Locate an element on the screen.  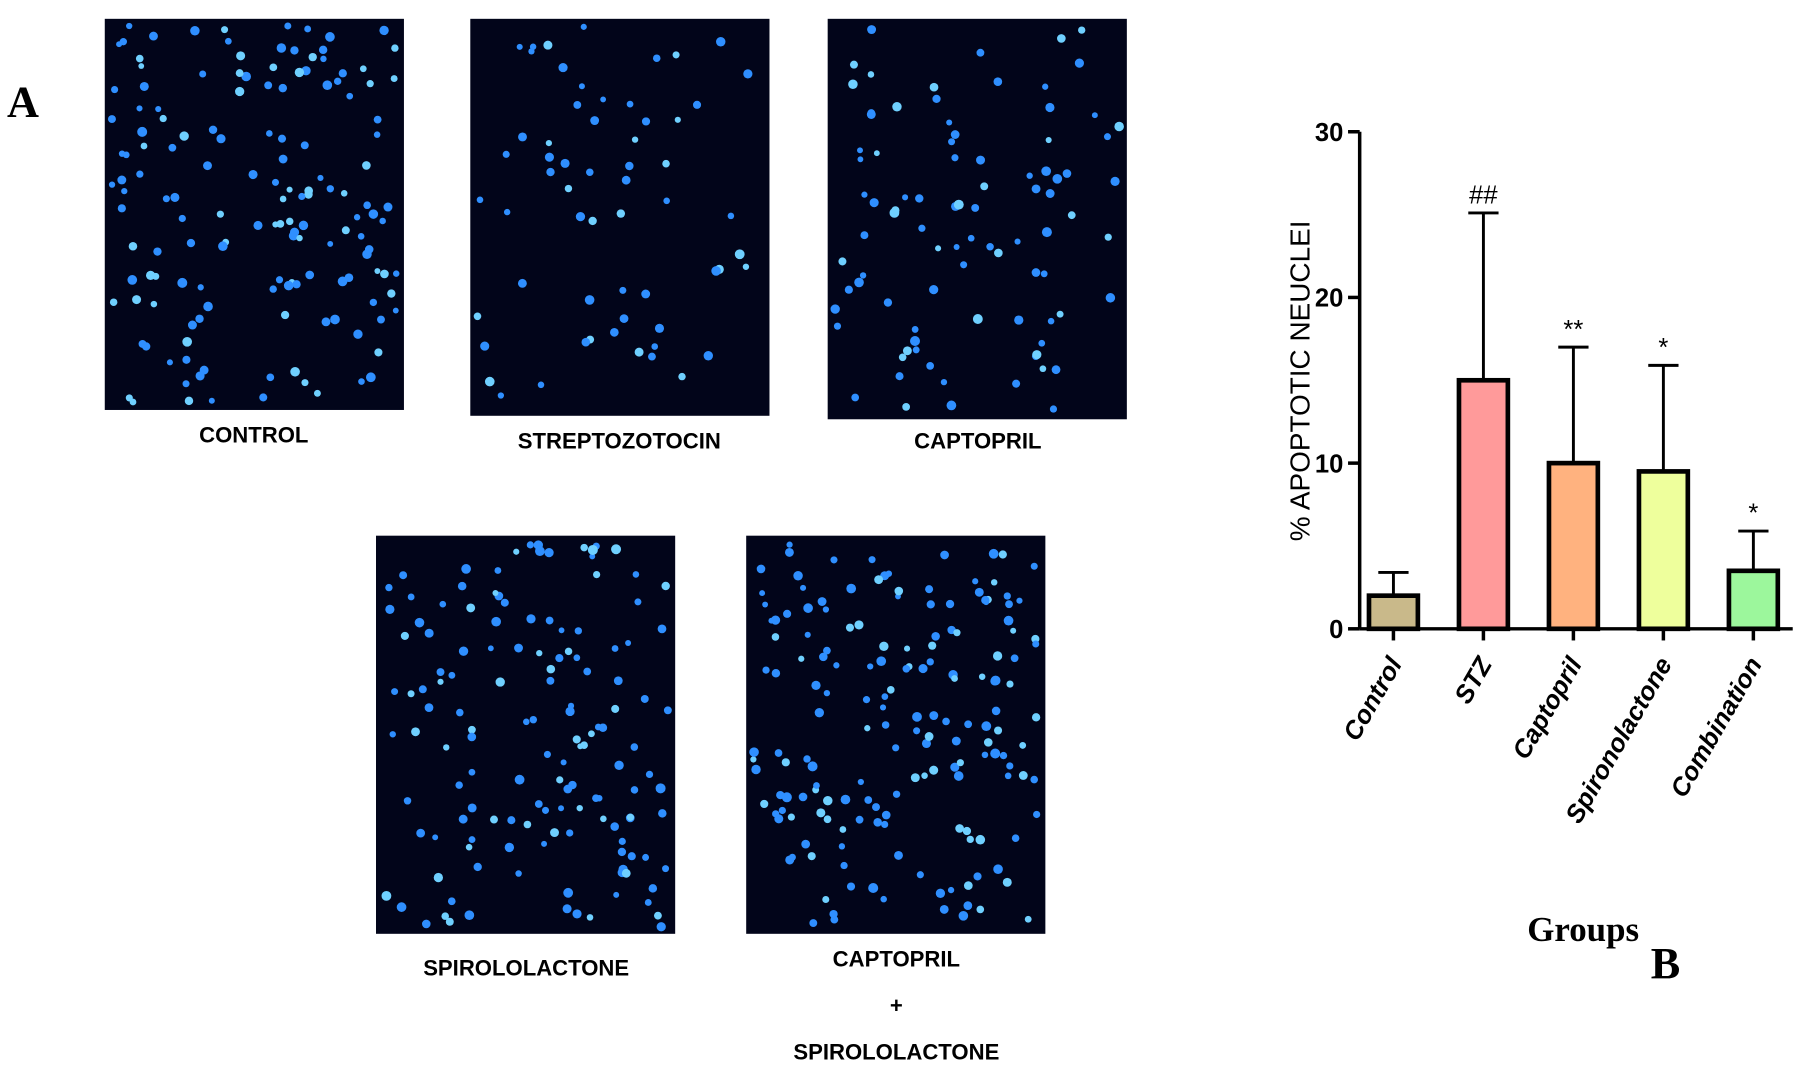
y-tick-label: 10 is located at coordinates (1329, 464).